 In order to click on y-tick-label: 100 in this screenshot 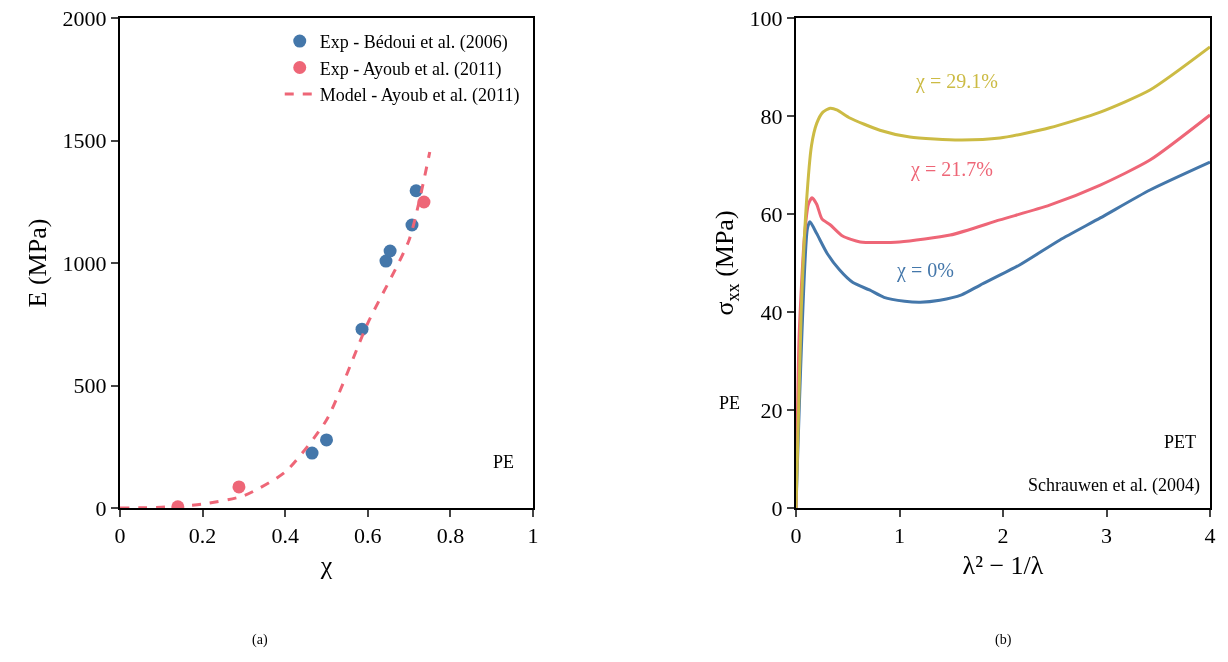, I will do `click(766, 18)`.